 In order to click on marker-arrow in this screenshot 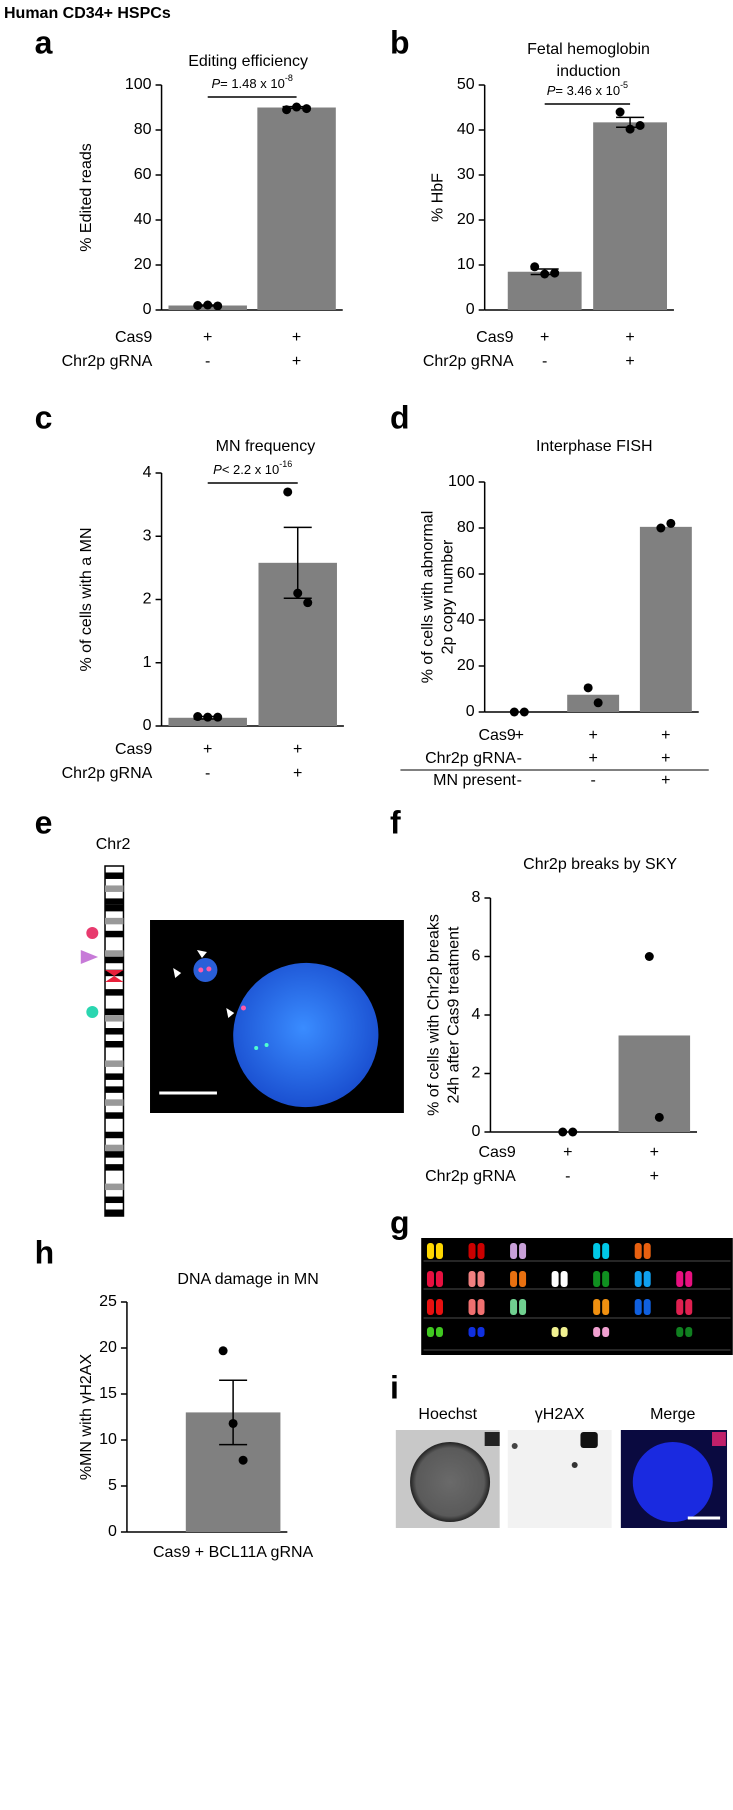, I will do `click(89, 957)`.